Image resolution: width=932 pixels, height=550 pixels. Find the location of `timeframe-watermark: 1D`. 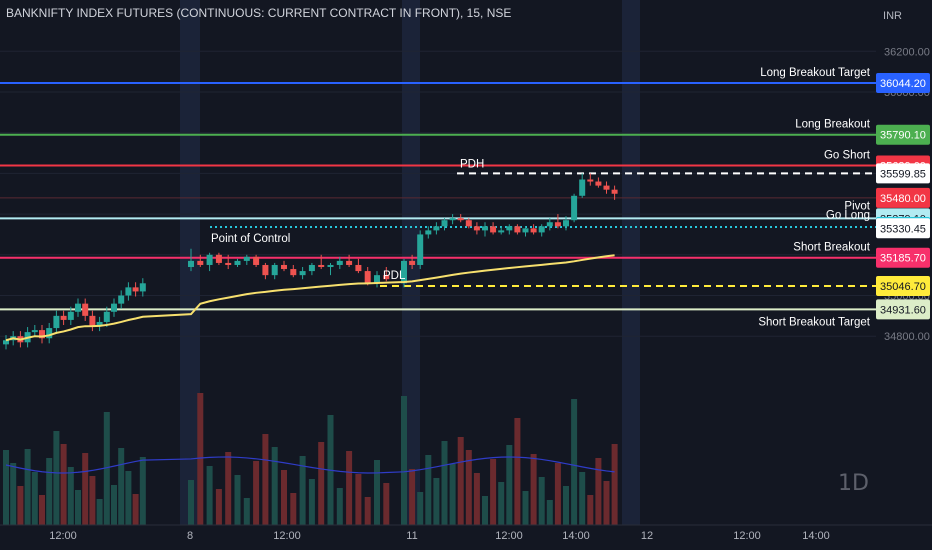

timeframe-watermark: 1D is located at coordinates (853, 483).